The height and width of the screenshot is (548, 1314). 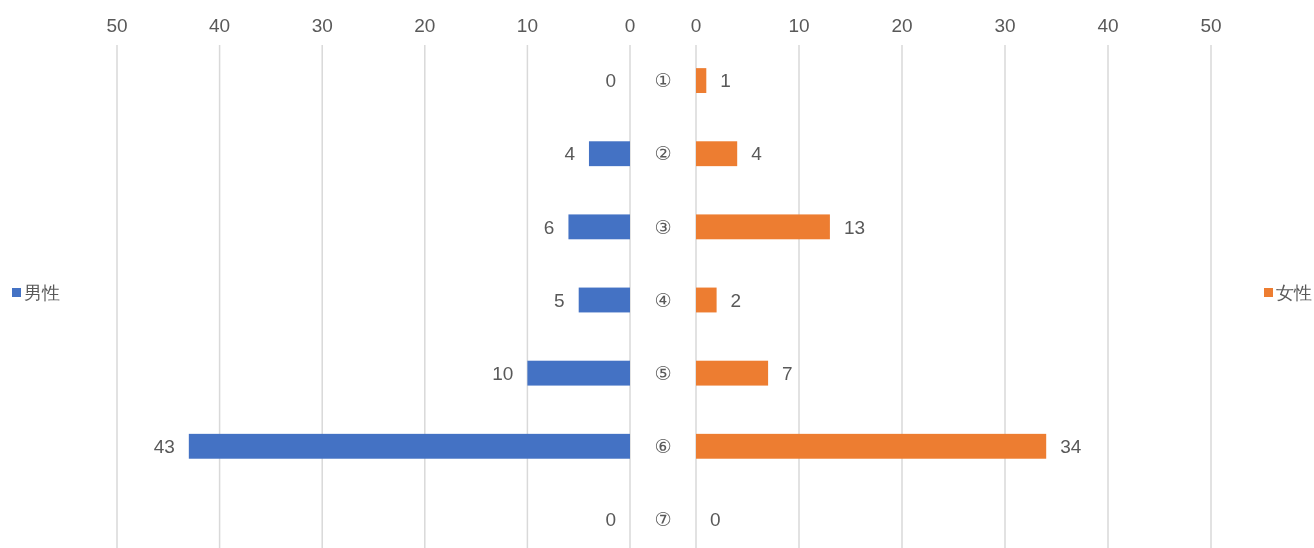 I want to click on data-label: 34, so click(x=1071, y=446).